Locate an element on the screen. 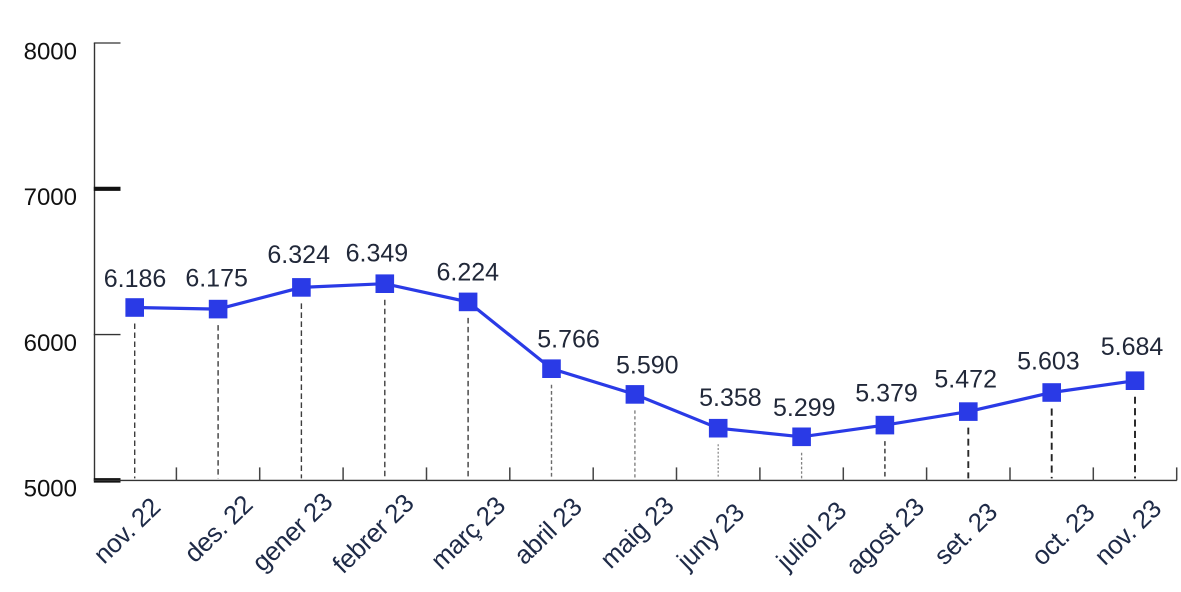 The width and height of the screenshot is (1181, 592). svg-text: 6000 is located at coordinates (50, 343).